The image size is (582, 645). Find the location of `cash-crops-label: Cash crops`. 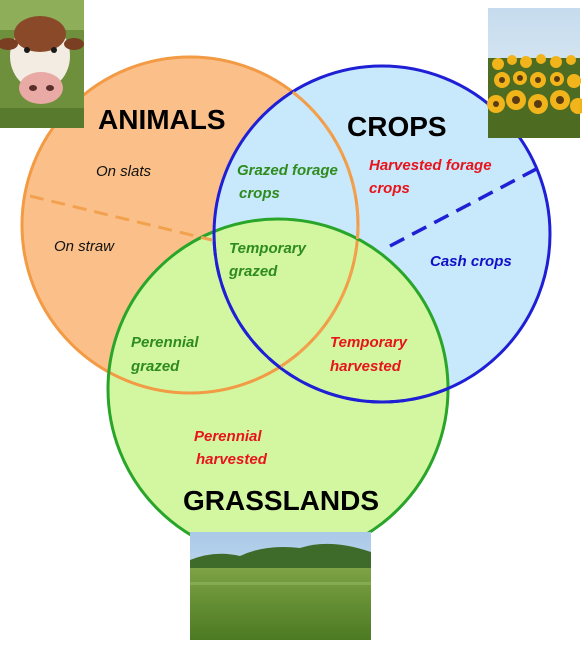

cash-crops-label: Cash crops is located at coordinates (471, 261).